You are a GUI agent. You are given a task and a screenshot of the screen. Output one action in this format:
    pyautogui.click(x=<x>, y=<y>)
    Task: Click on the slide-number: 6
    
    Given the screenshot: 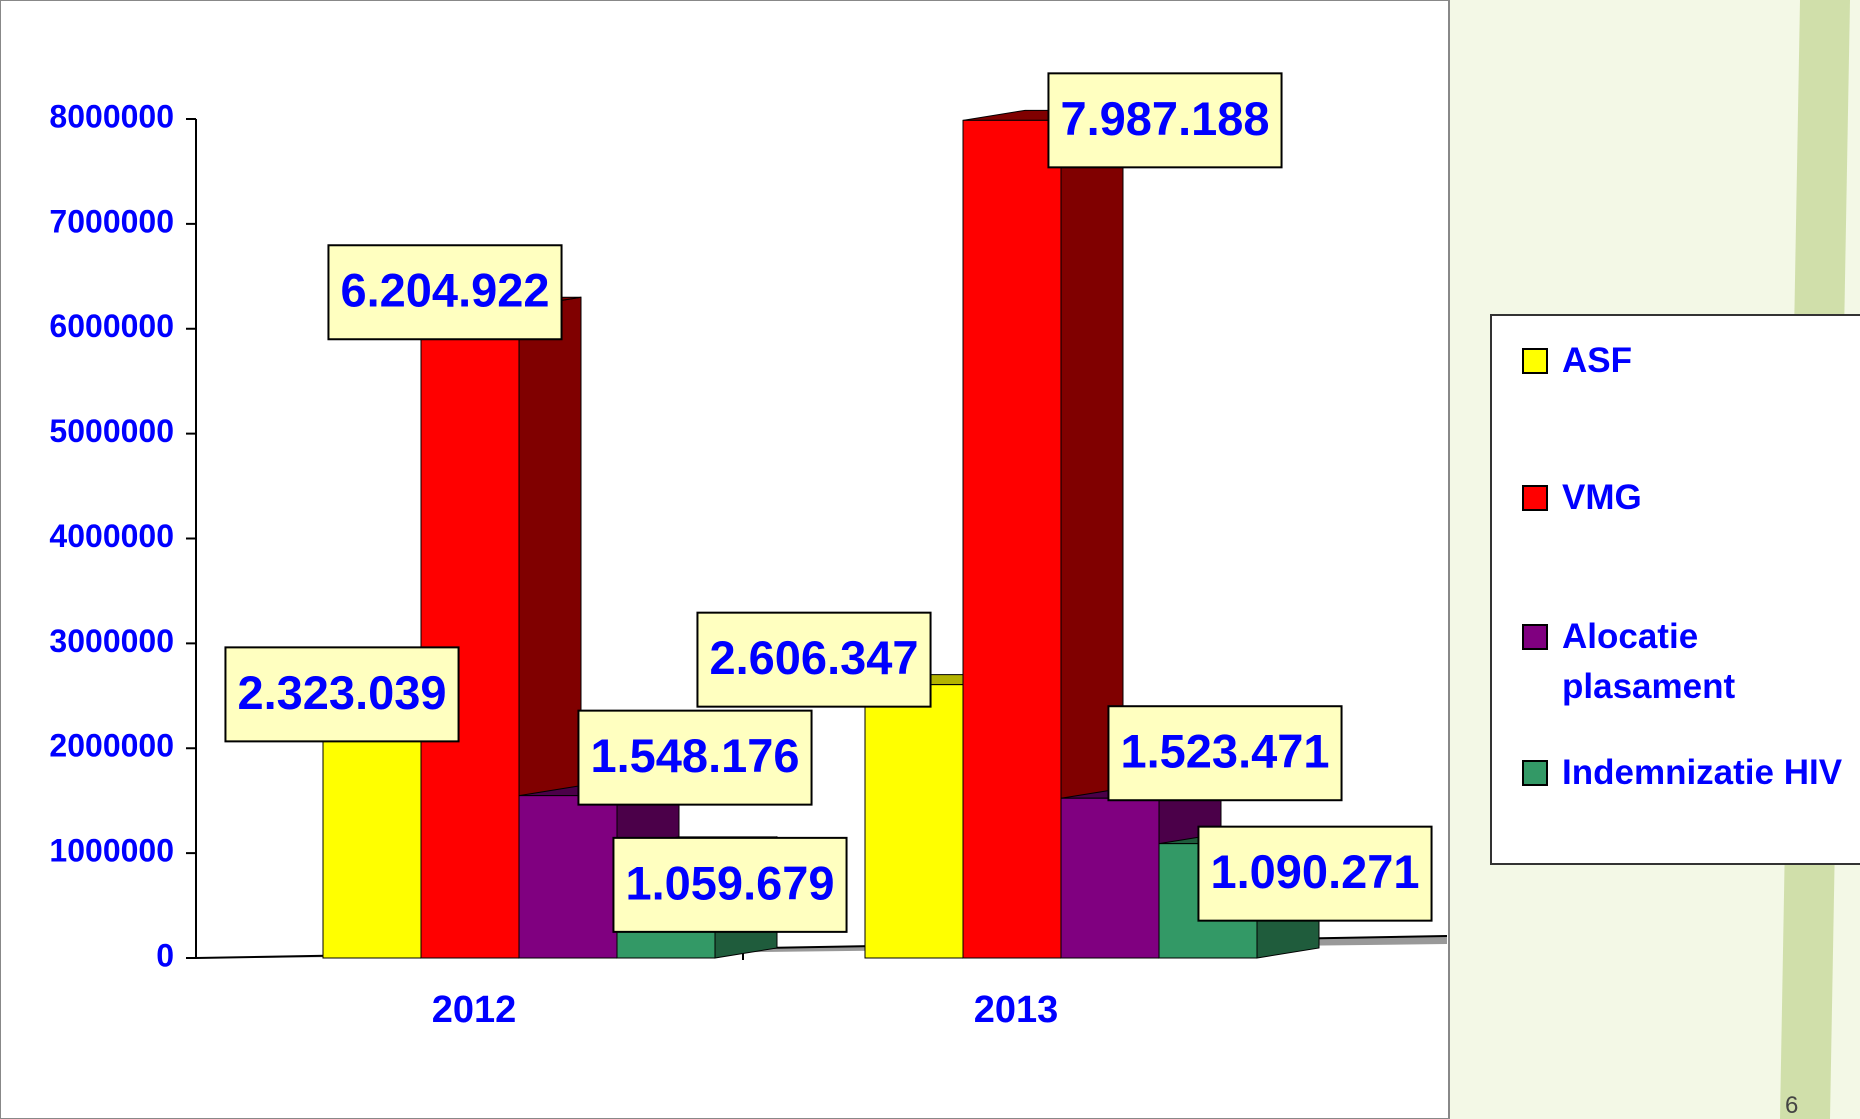 What is the action you would take?
    pyautogui.click(x=1792, y=1105)
    